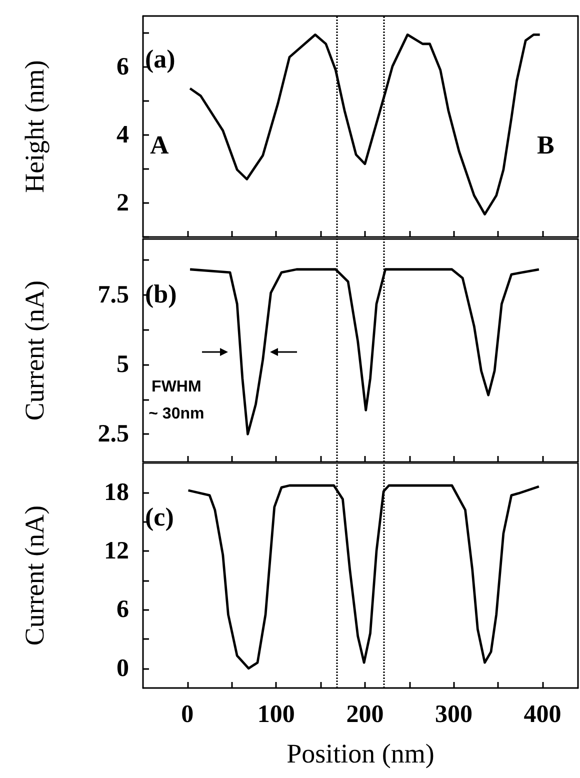 The image size is (580, 778). Describe the element at coordinates (543, 714) in the screenshot. I see `x-tick-label: 400` at that location.